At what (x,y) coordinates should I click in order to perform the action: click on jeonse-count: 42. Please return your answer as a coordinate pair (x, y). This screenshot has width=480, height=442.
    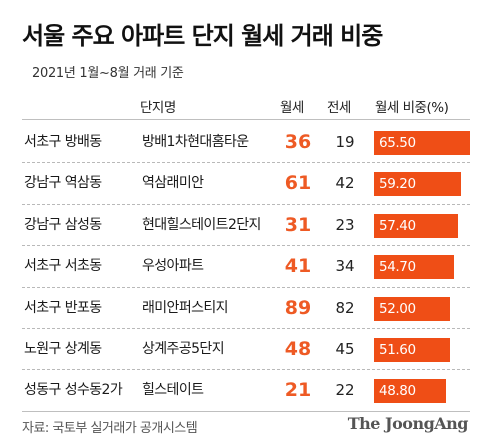
    Looking at the image, I should click on (345, 183).